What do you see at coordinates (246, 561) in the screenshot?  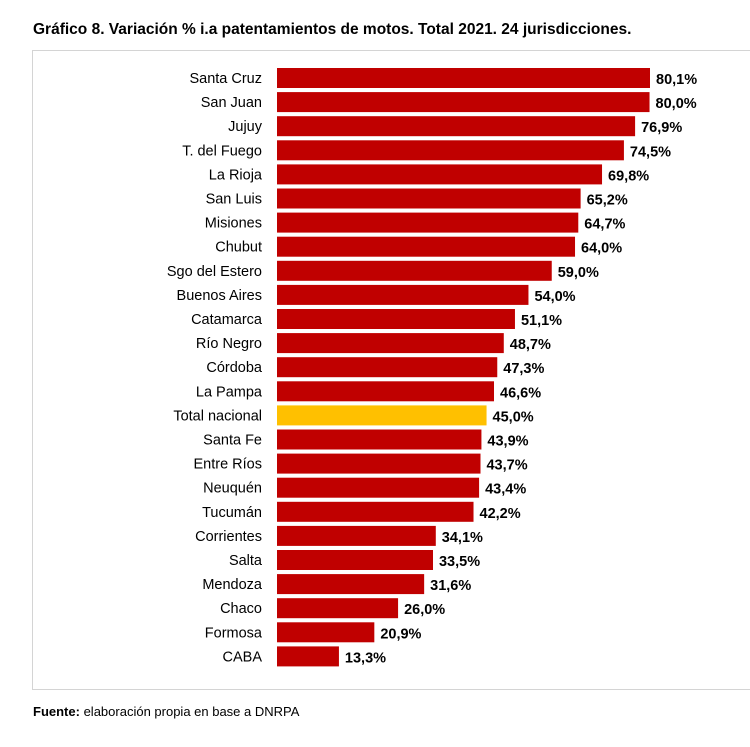 I see `category-label-salta: Salta` at bounding box center [246, 561].